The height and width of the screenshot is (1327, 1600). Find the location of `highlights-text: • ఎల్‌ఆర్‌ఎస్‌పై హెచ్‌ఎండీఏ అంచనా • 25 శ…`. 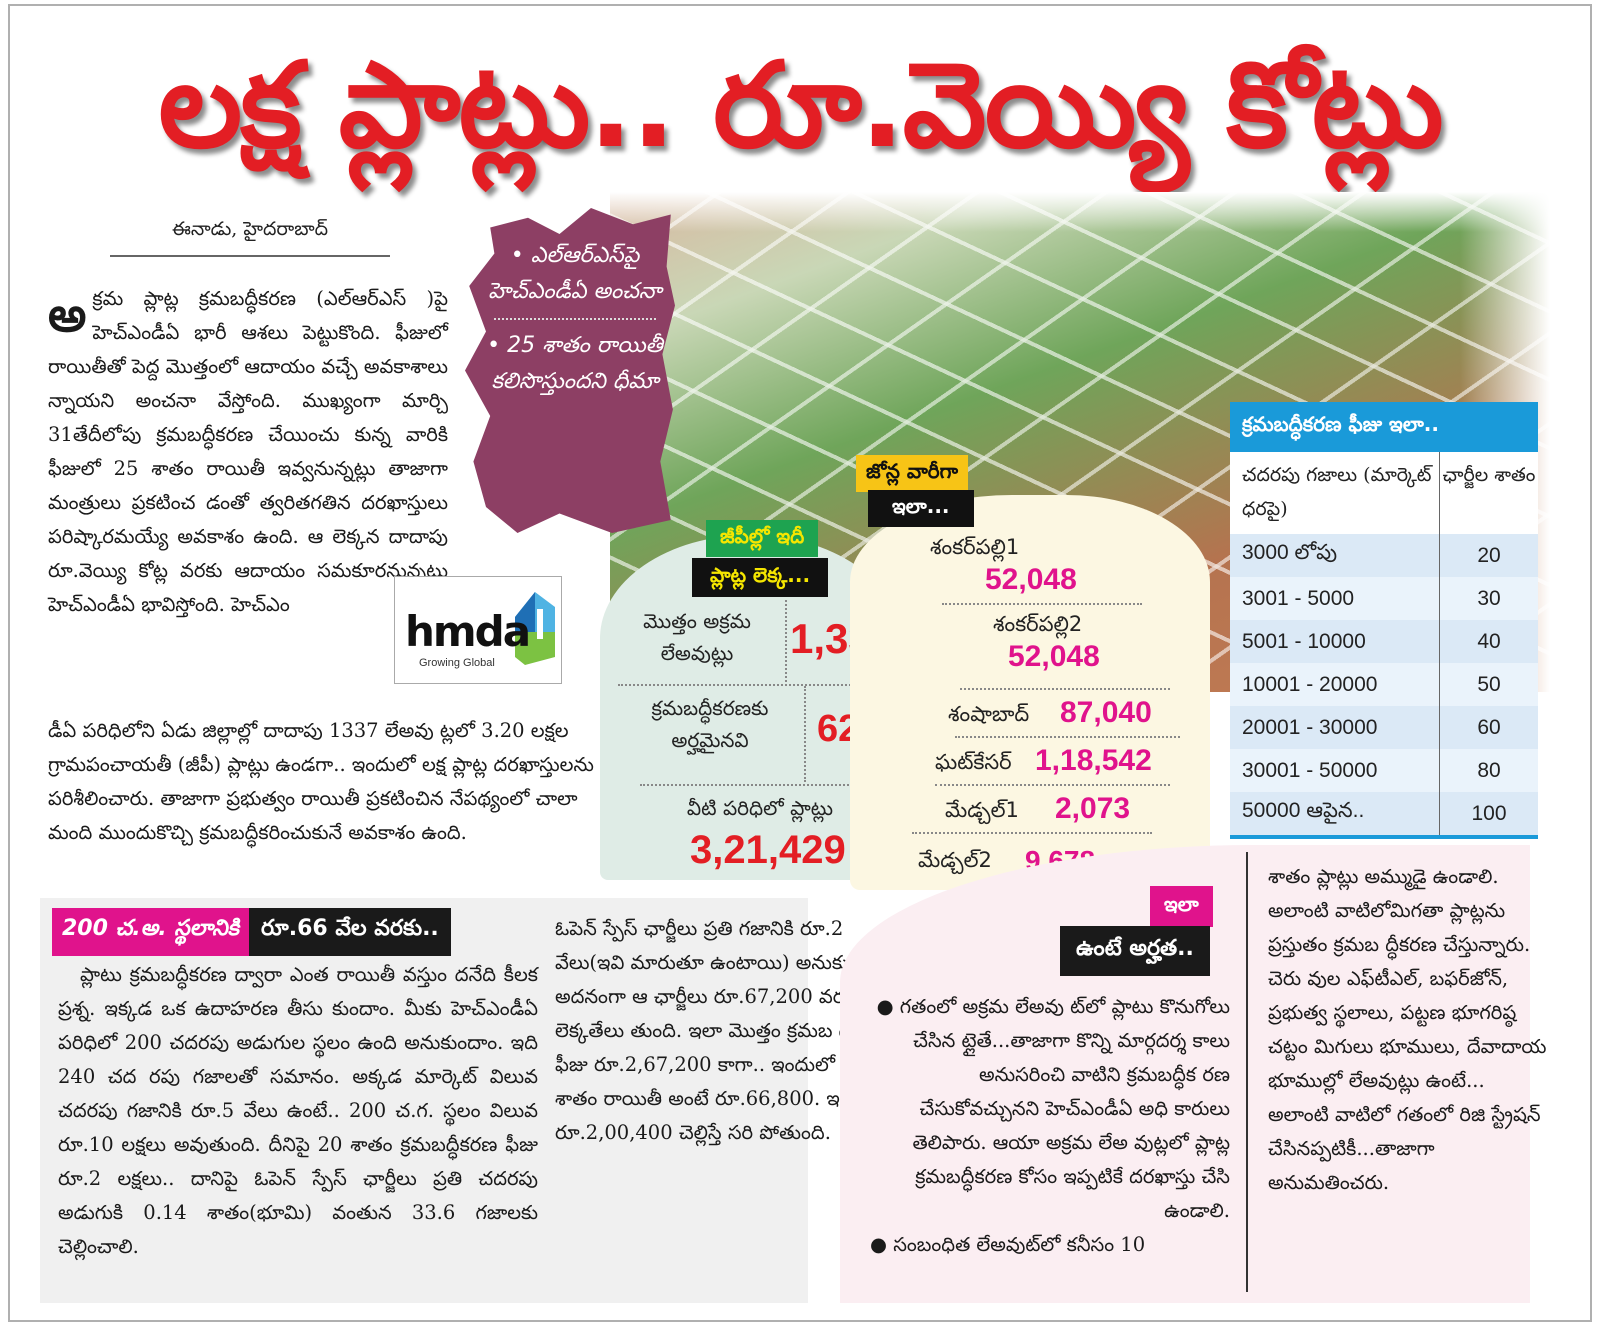

highlights-text: • ఎల్‌ఆర్‌ఎస్‌పై హెచ్‌ఎండీఏ అంచనా • 25 శ… is located at coordinates (575, 319).